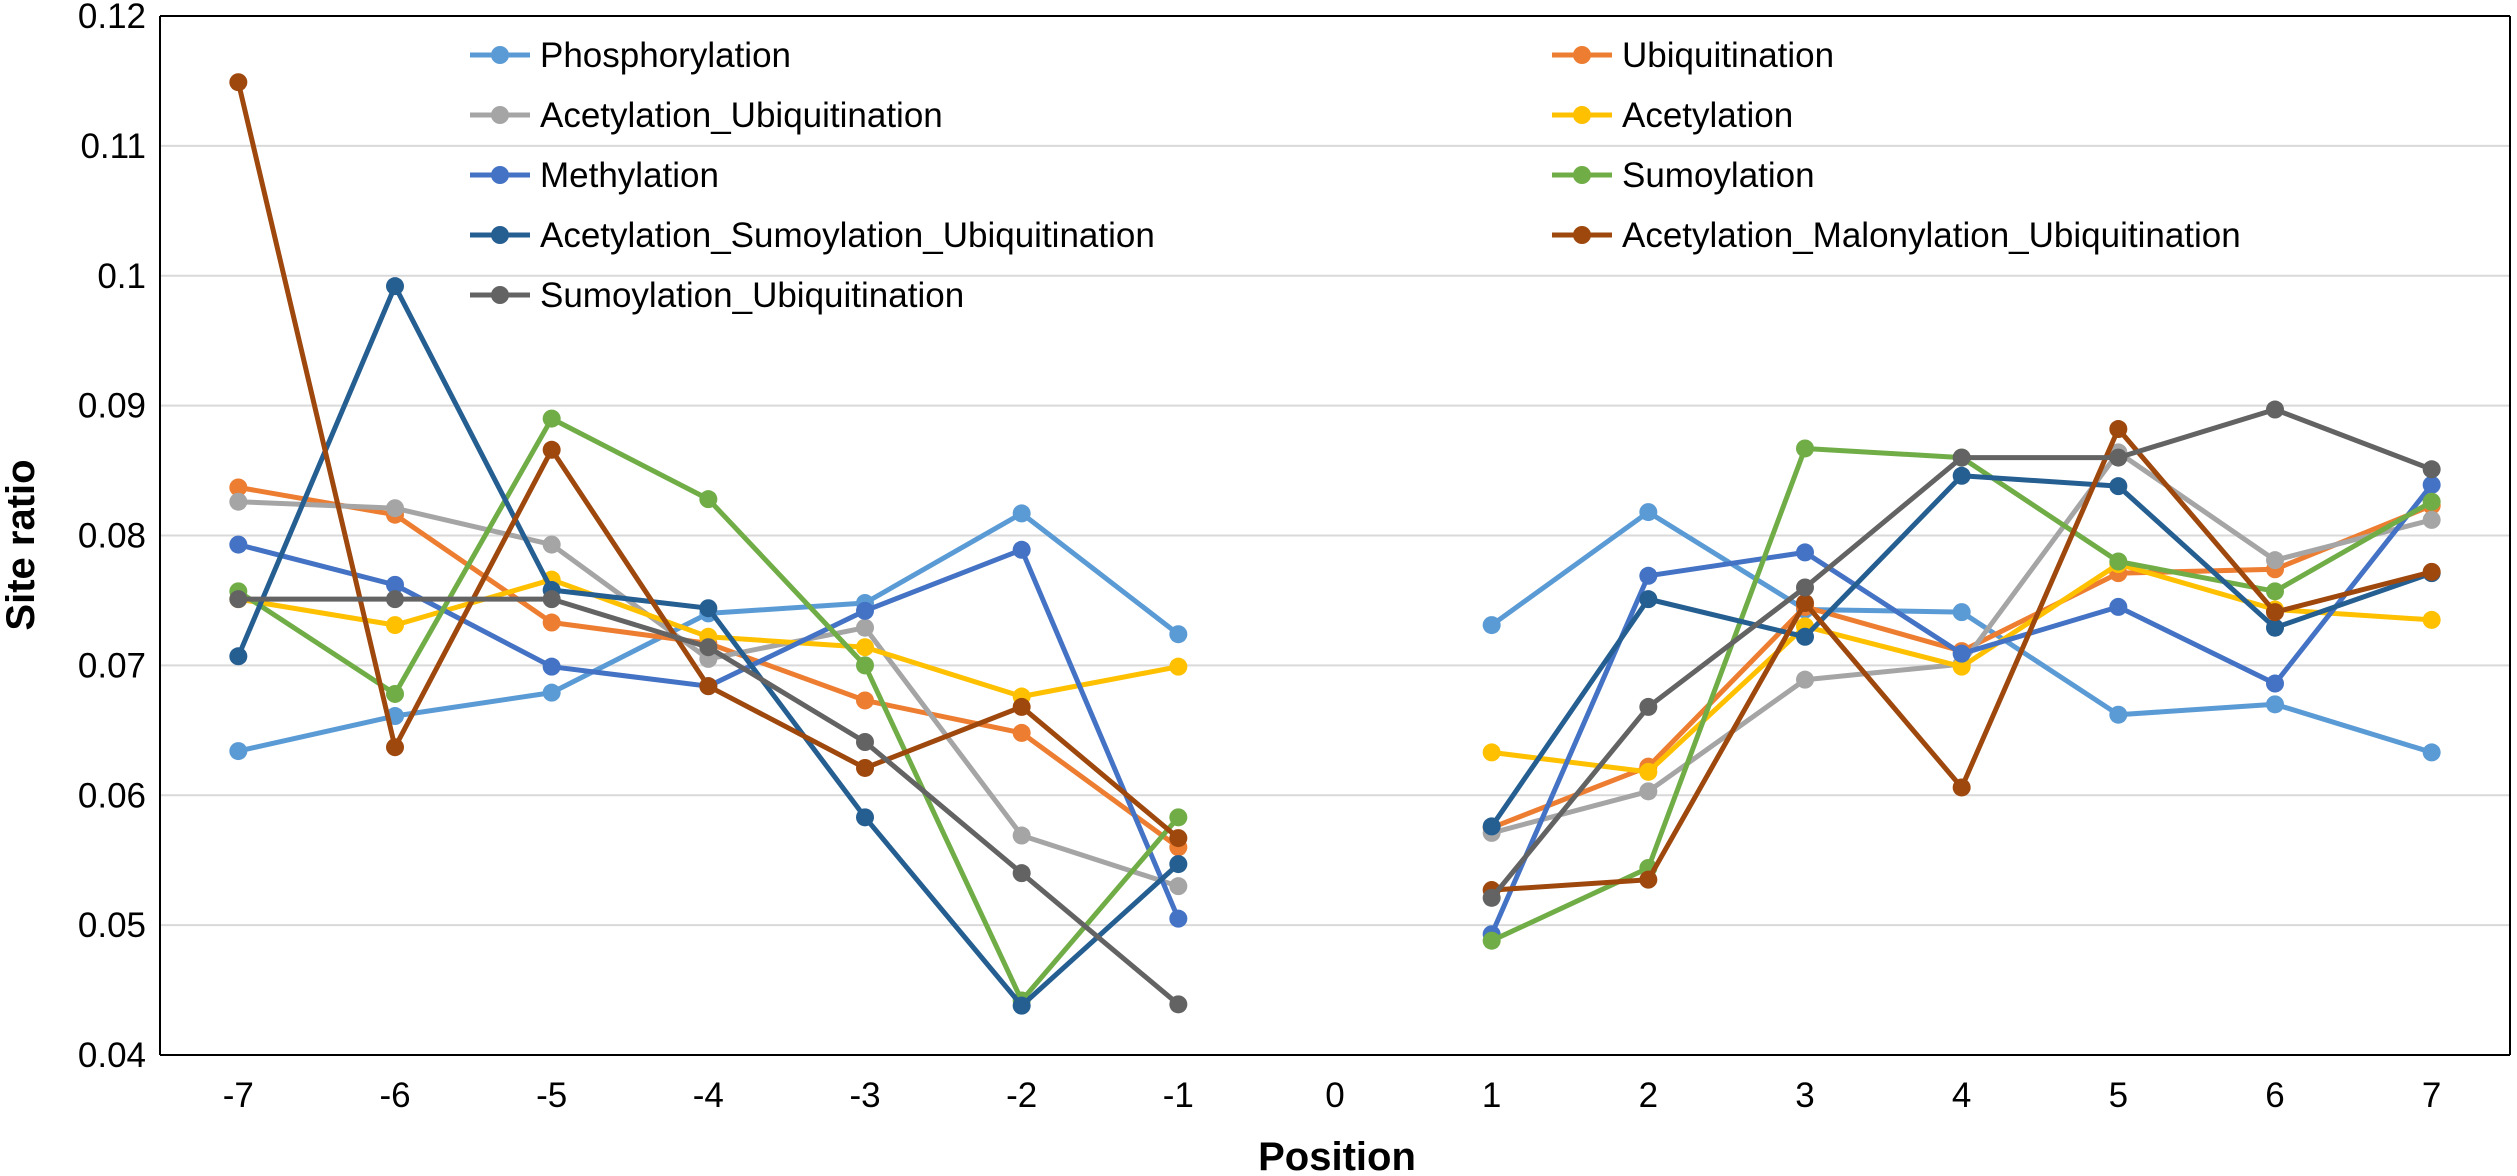 This screenshot has width=2517, height=1176. I want to click on x-tick-label: -6, so click(394, 1095).